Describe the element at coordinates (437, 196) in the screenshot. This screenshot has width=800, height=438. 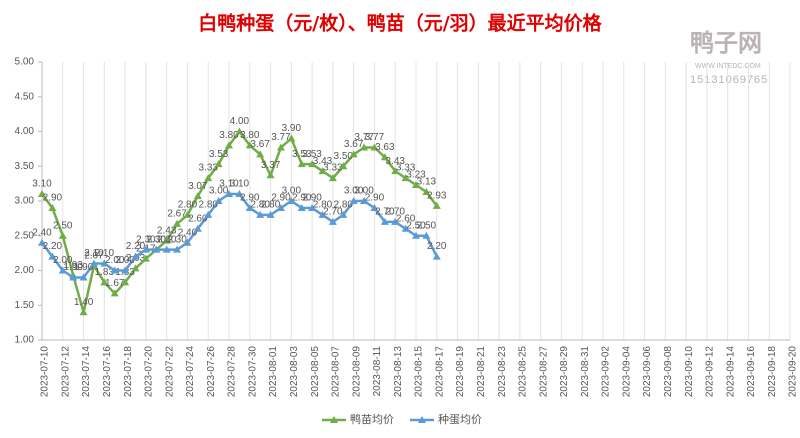
I see `data-label: 2.93` at that location.